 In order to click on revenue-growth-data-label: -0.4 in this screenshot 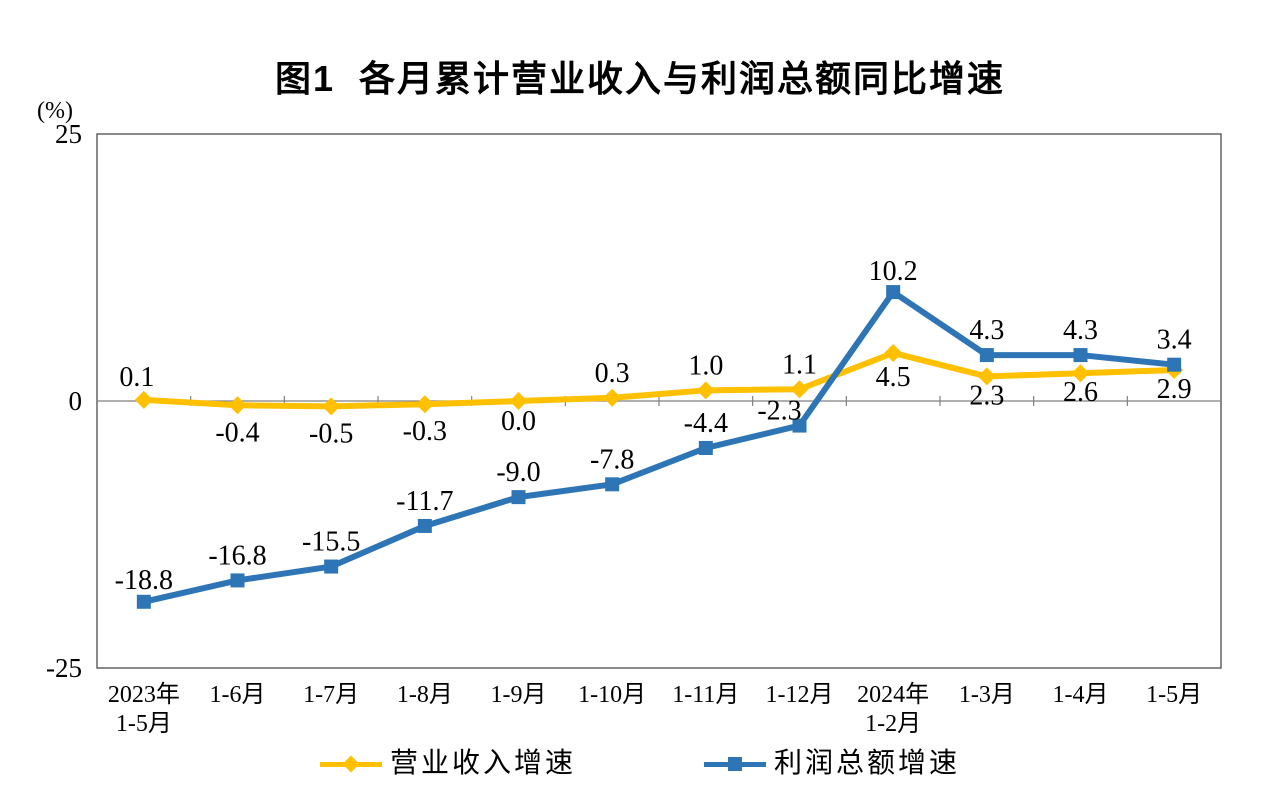, I will do `click(237, 432)`.